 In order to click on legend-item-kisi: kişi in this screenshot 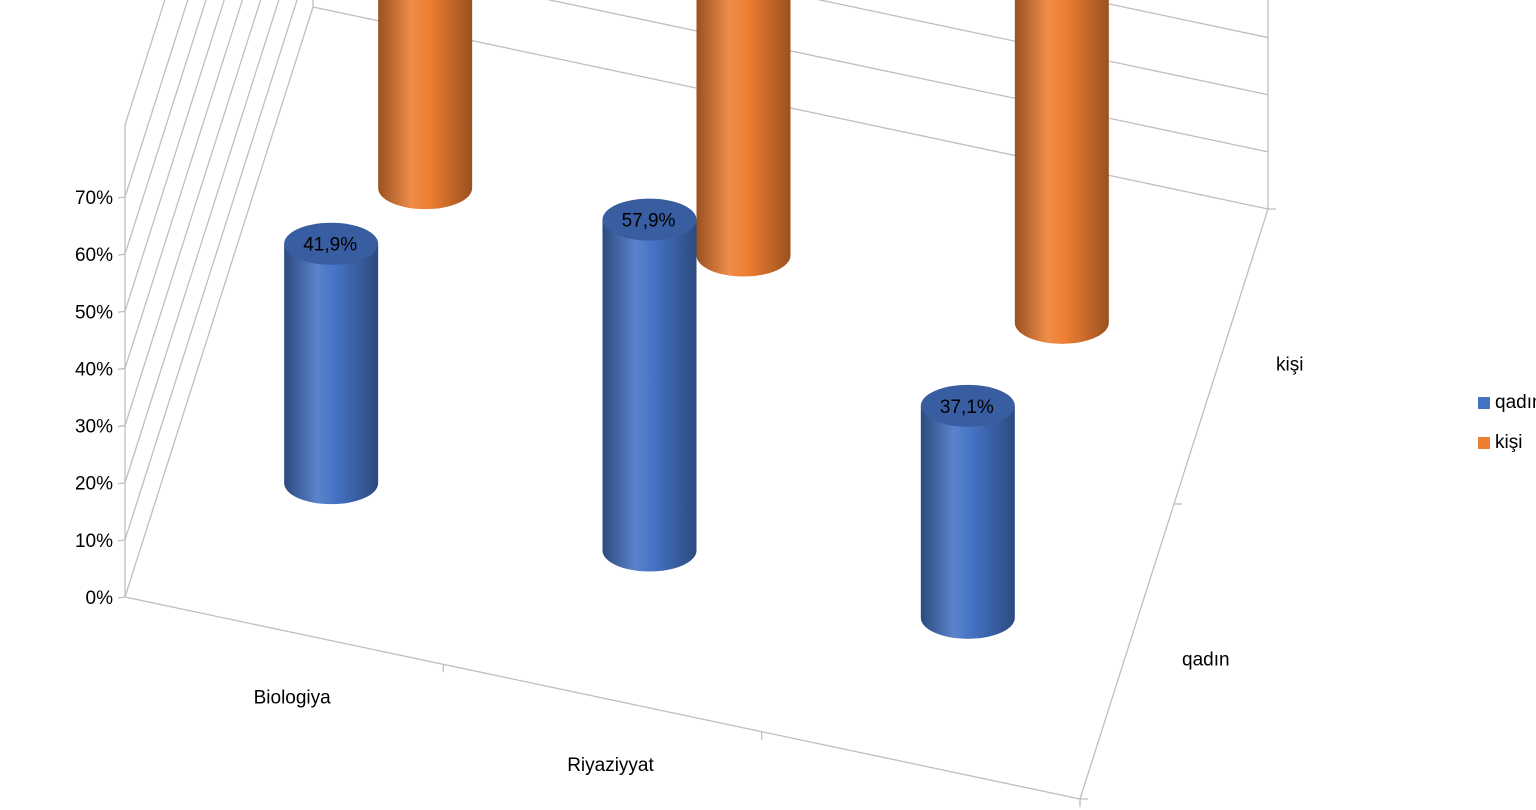, I will do `click(1507, 443)`.